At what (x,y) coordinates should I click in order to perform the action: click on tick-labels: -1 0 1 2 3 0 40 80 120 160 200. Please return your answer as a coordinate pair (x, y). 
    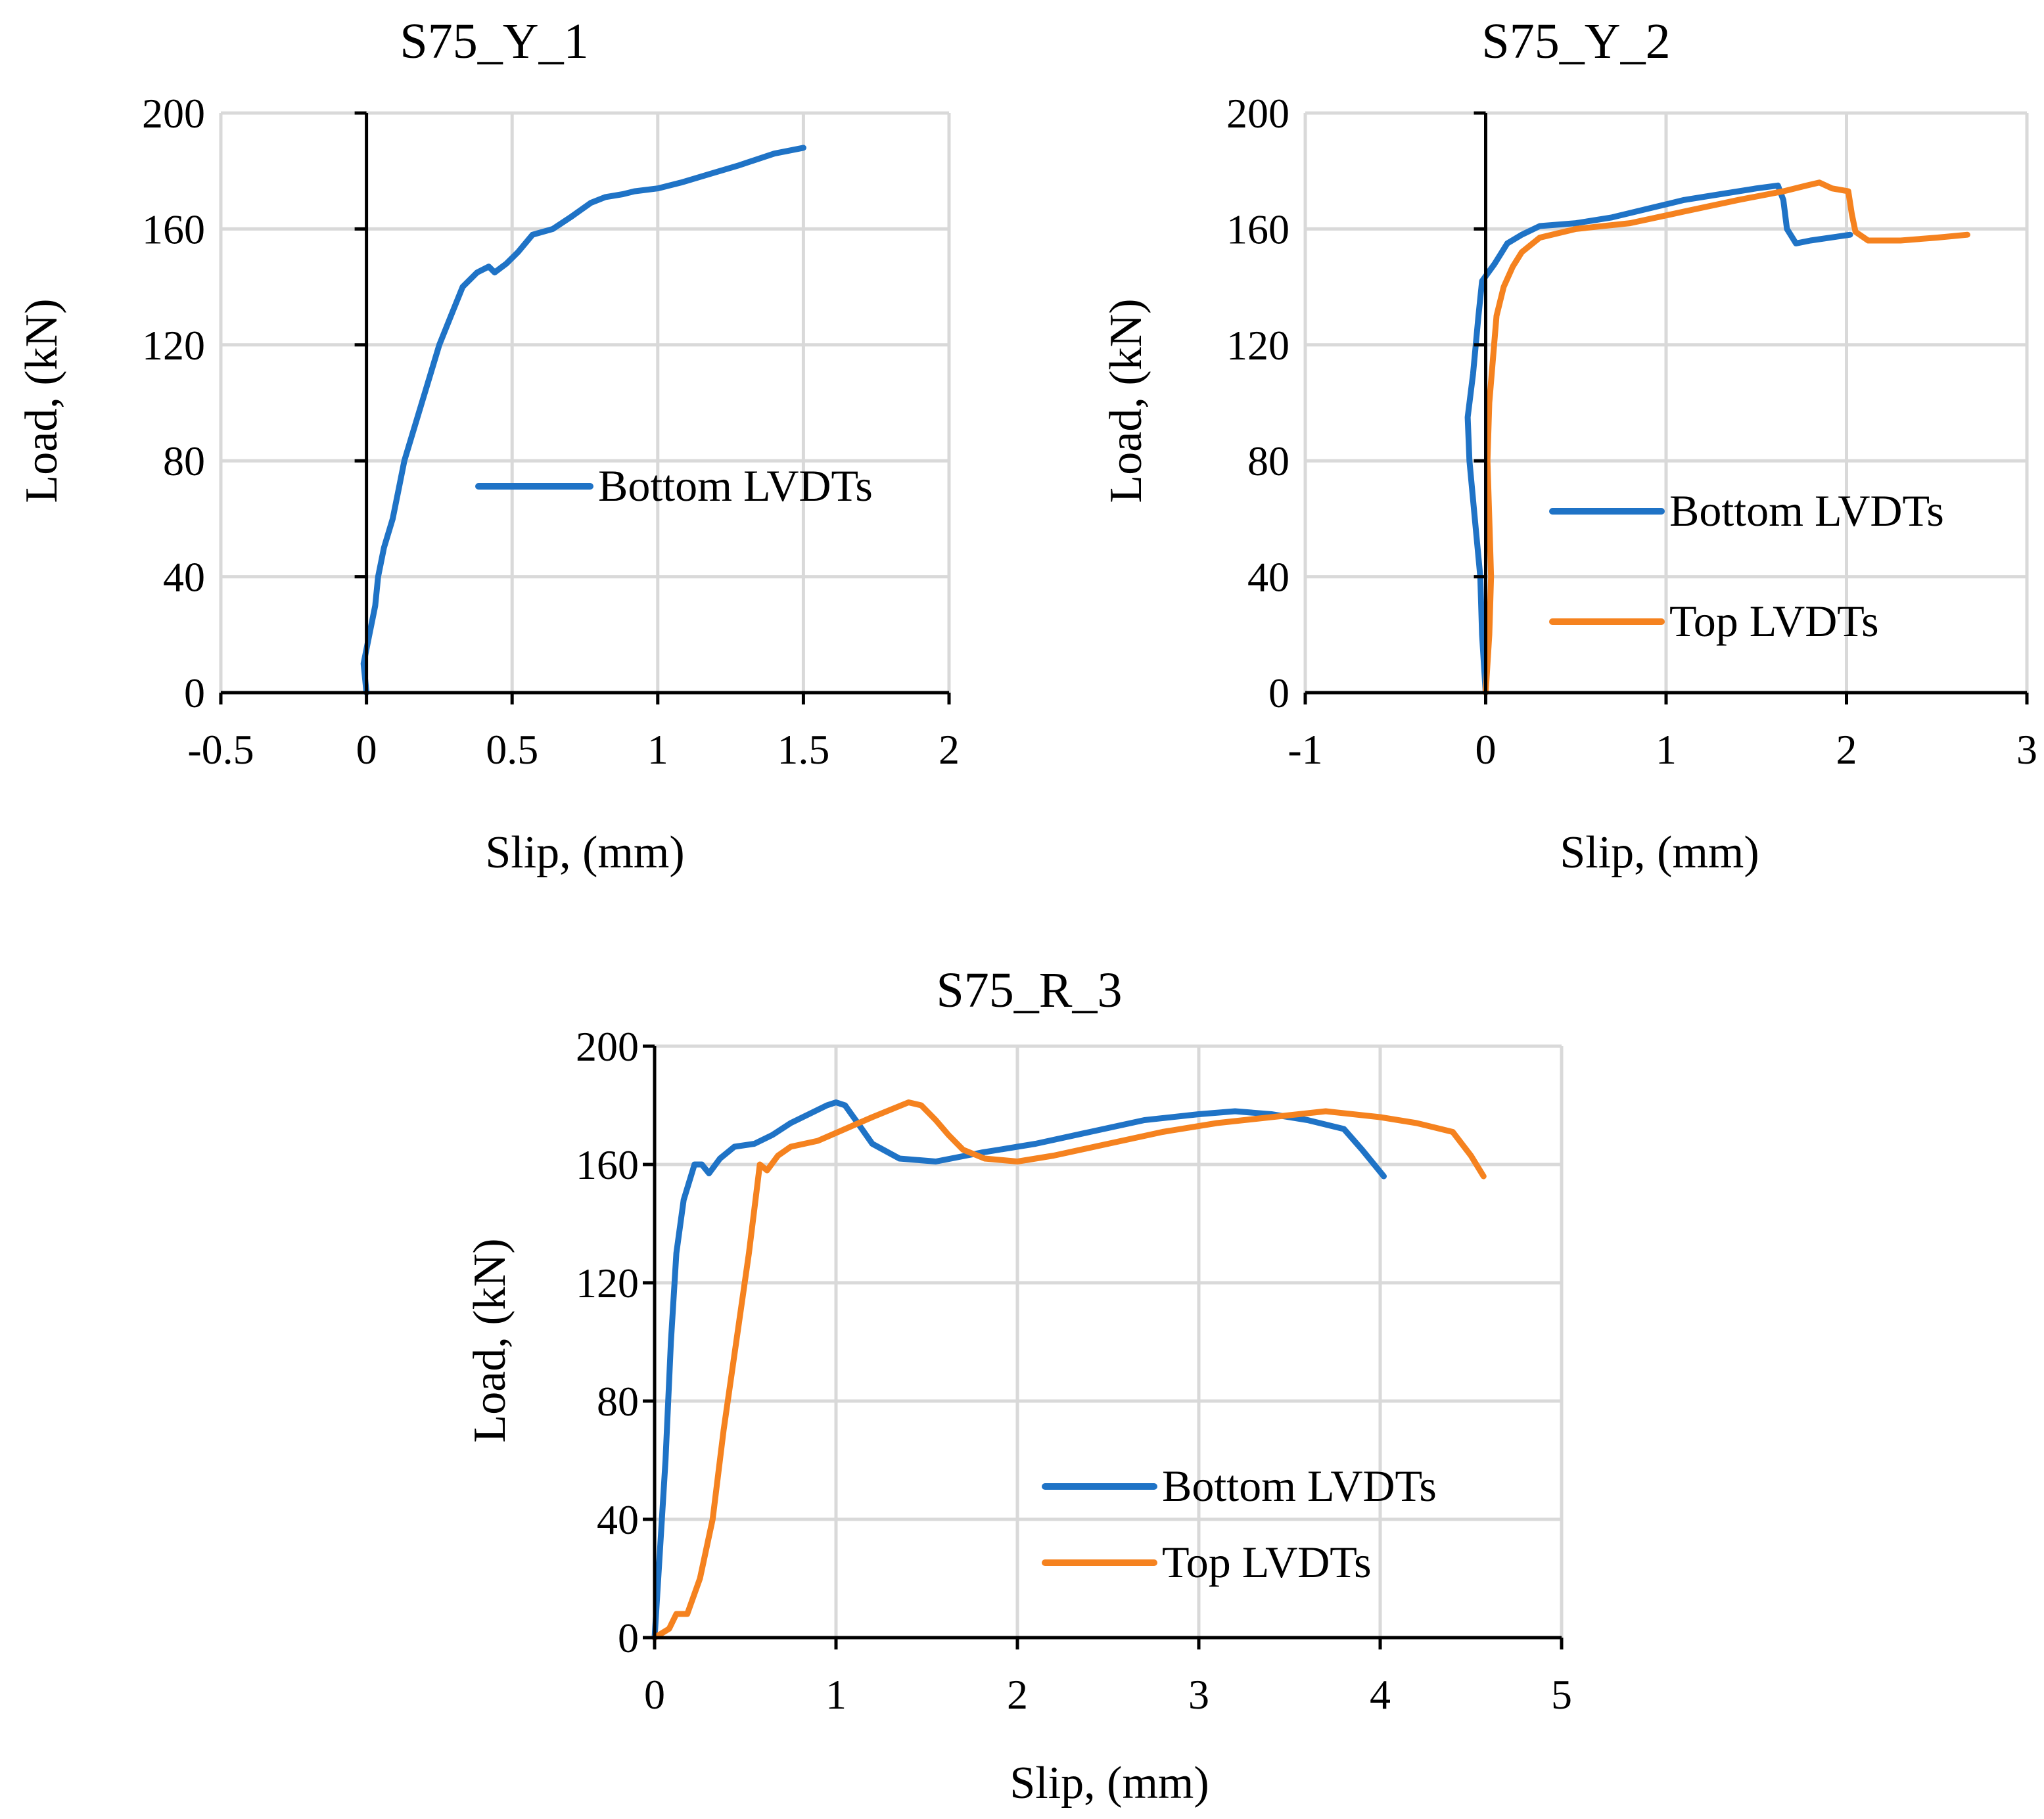
    Looking at the image, I should click on (1631, 431).